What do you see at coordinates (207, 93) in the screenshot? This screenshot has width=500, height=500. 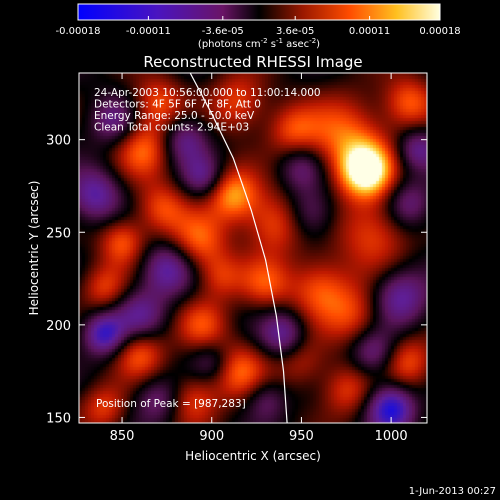 I see `annotation-line: 24-Apr-2003 10:56:00.000 to 11:00:14.000` at bounding box center [207, 93].